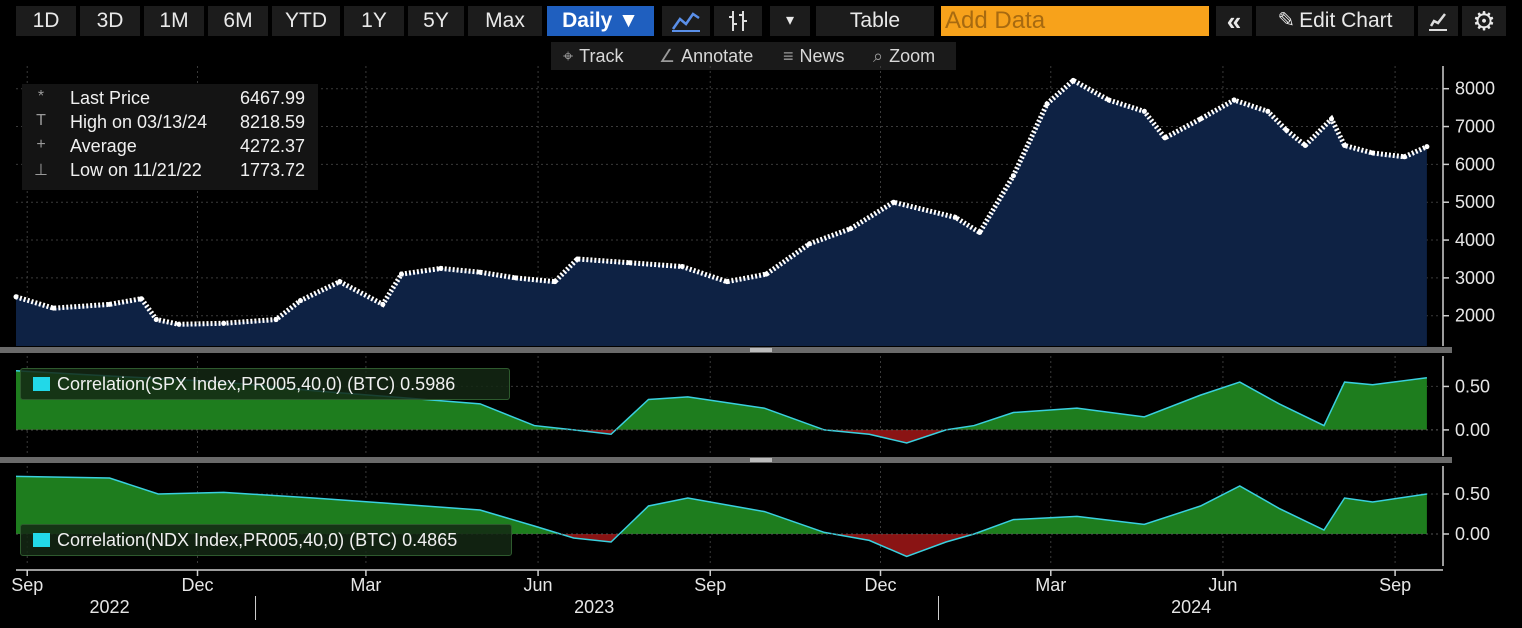  What do you see at coordinates (1335, 21) in the screenshot?
I see `edit-chart-button: ✎ Edit Chart` at bounding box center [1335, 21].